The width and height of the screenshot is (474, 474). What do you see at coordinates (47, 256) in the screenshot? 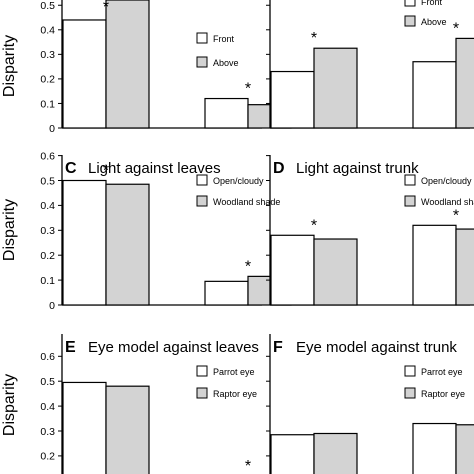
I see `panel-c-y-tick-label: 0.2` at bounding box center [47, 256].